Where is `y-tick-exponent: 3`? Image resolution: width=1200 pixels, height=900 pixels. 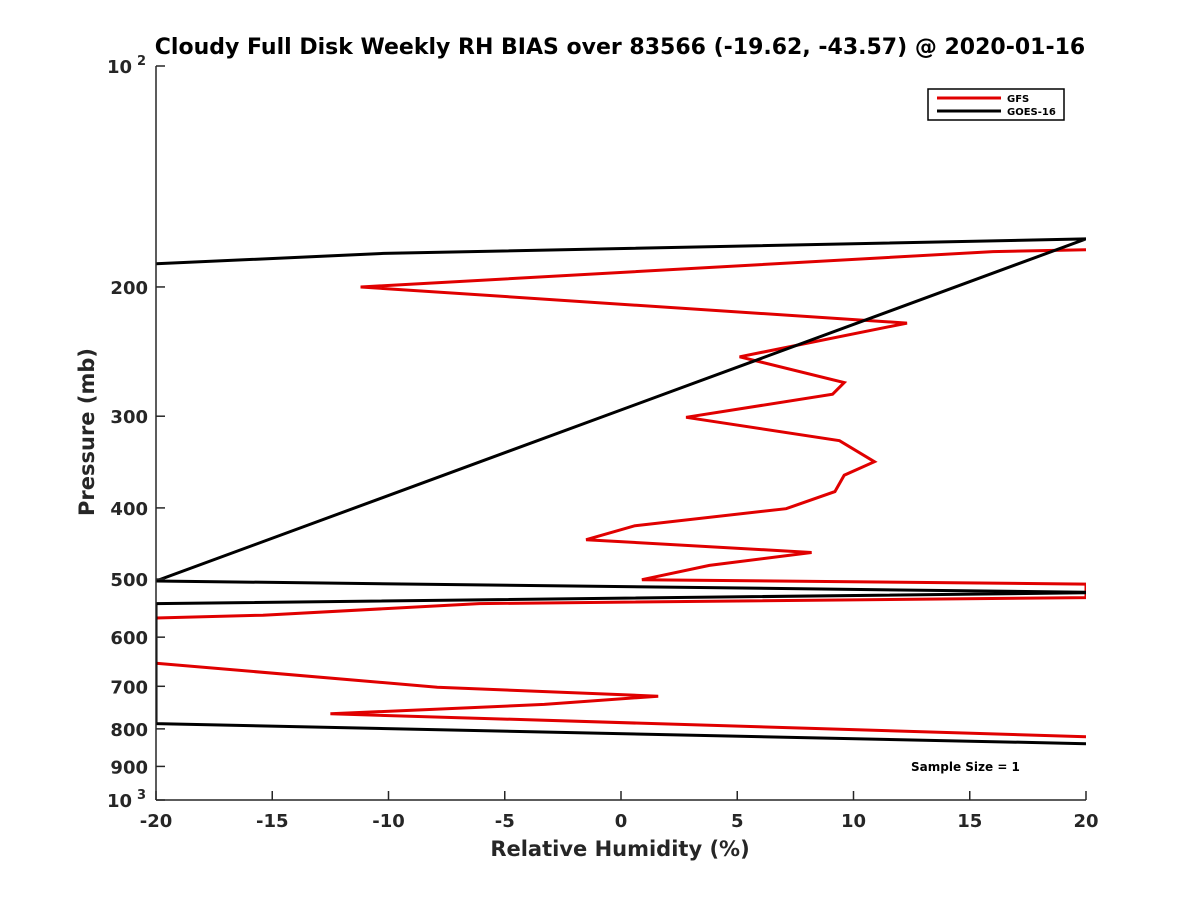 y-tick-exponent: 3 is located at coordinates (141, 795).